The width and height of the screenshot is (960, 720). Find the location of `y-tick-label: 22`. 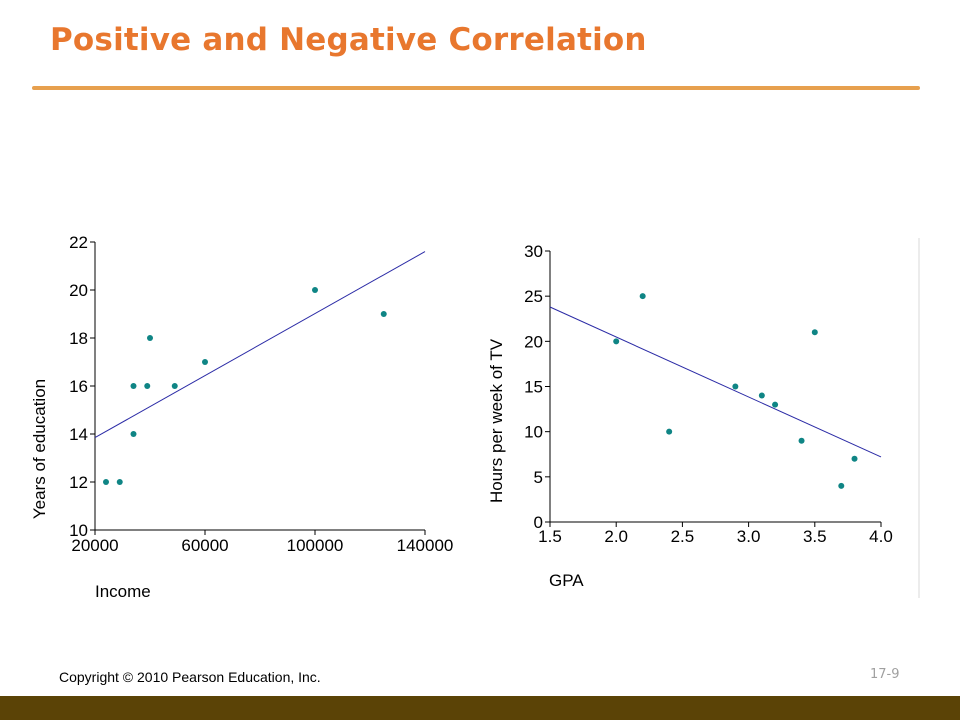

y-tick-label: 22 is located at coordinates (78, 242).